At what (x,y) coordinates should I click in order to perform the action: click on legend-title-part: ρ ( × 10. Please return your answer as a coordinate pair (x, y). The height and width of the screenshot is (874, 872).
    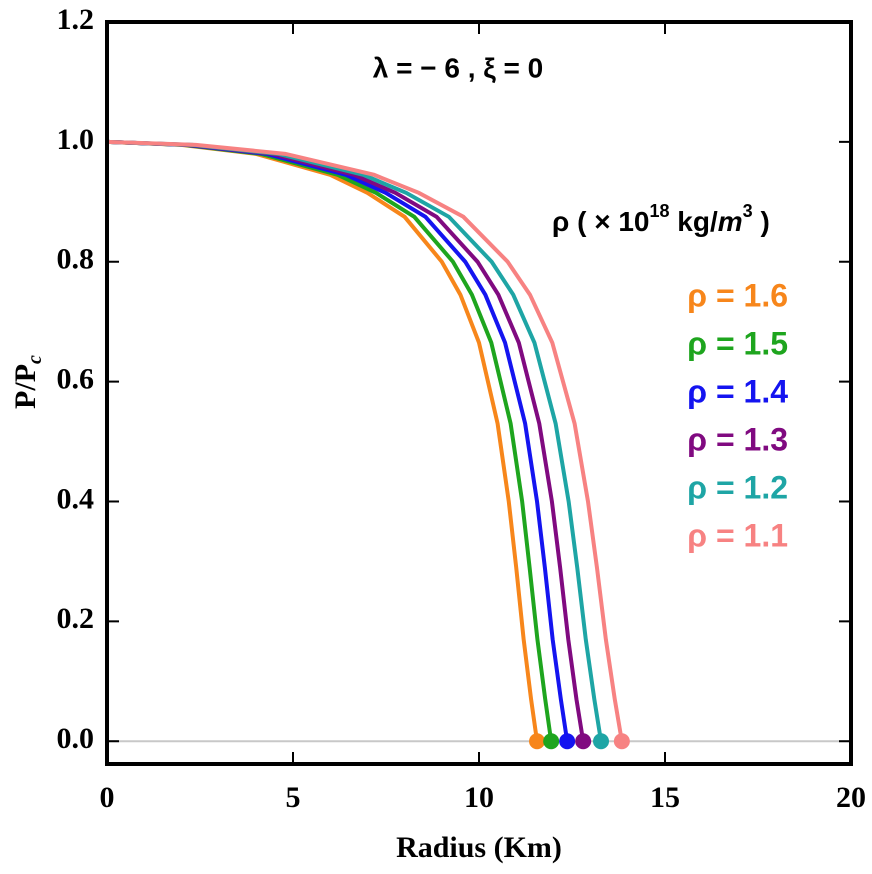
    Looking at the image, I should click on (600, 221).